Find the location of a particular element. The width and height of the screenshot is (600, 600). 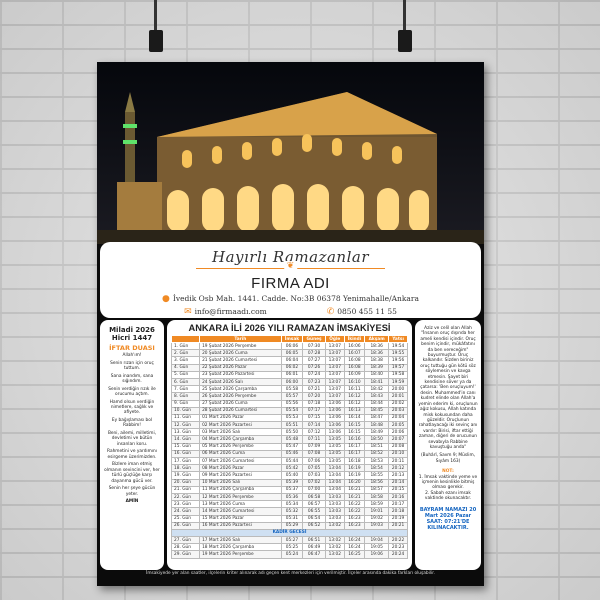

table-cell: 06:54 is located at coordinates (314, 518).